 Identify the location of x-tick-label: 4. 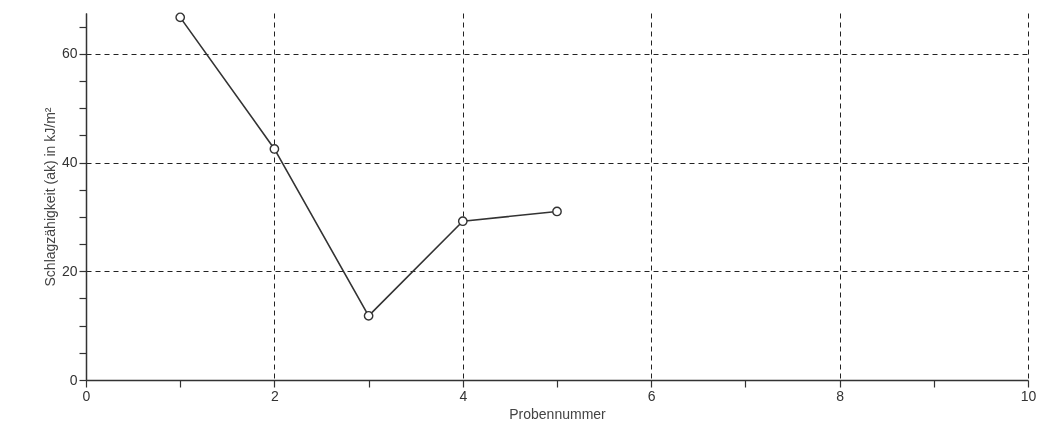
(463, 395).